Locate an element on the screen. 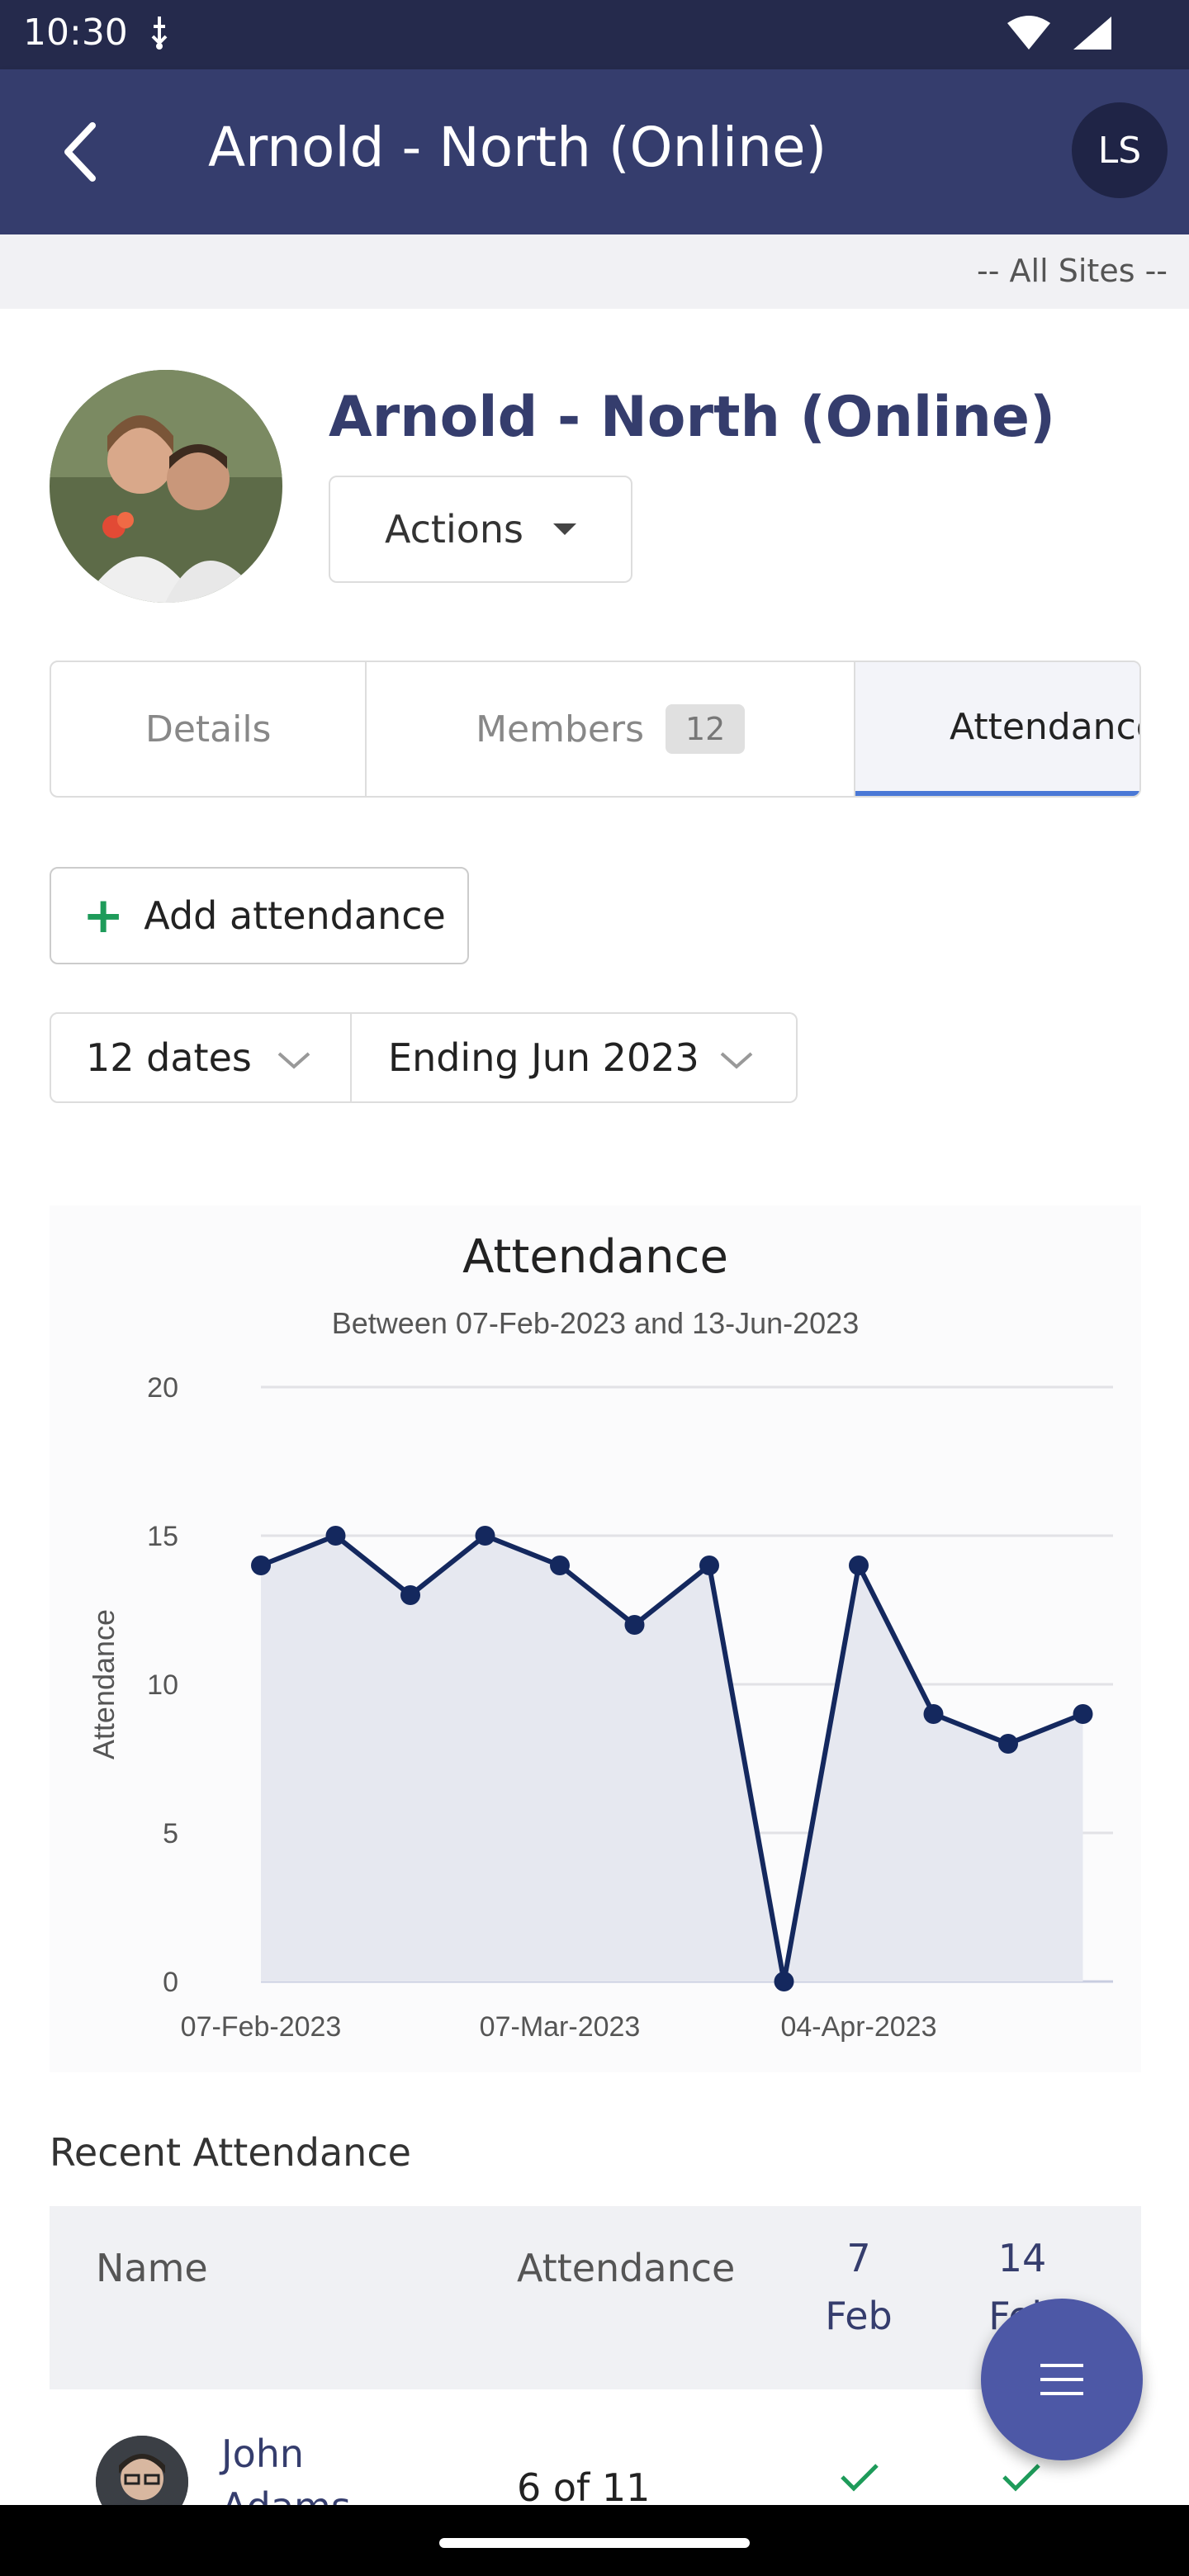 The width and height of the screenshot is (1189, 2576). tab-bar: Details Members 12 Attendance is located at coordinates (595, 729).